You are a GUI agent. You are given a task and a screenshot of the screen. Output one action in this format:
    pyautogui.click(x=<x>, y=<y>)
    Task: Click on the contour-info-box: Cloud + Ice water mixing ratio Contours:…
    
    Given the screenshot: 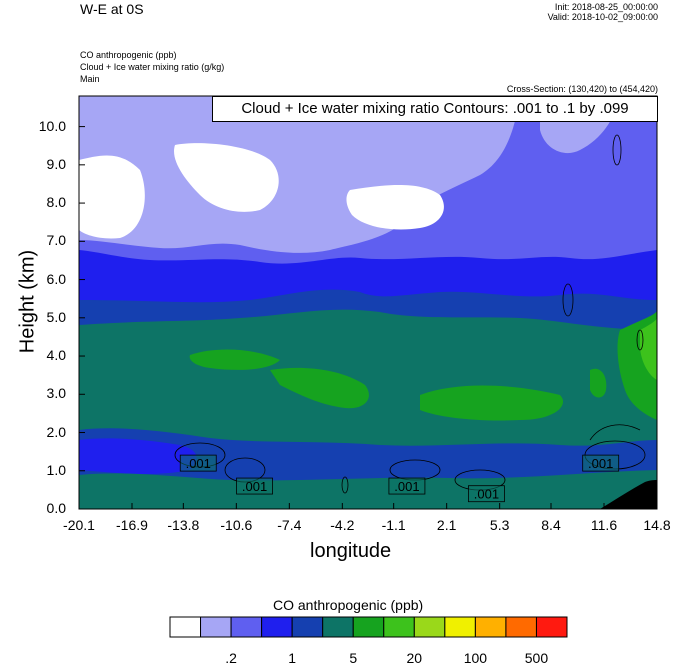 What is the action you would take?
    pyautogui.click(x=435, y=109)
    